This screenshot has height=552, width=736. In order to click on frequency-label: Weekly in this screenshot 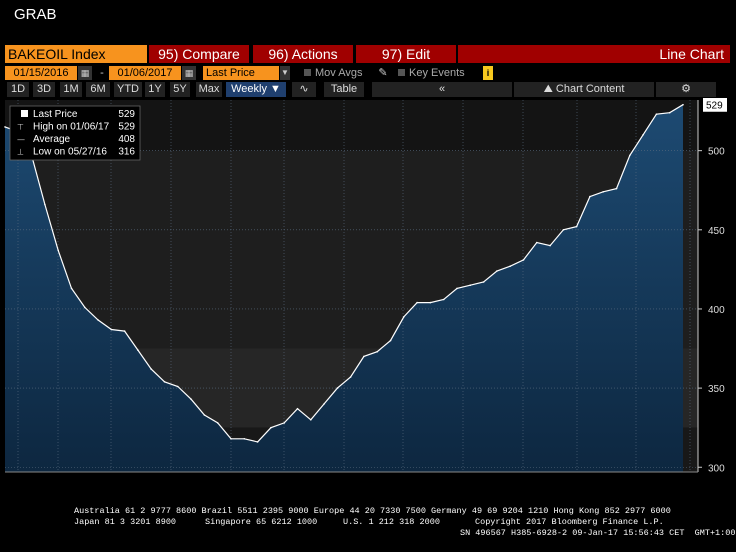, I will do `click(249, 89)`.